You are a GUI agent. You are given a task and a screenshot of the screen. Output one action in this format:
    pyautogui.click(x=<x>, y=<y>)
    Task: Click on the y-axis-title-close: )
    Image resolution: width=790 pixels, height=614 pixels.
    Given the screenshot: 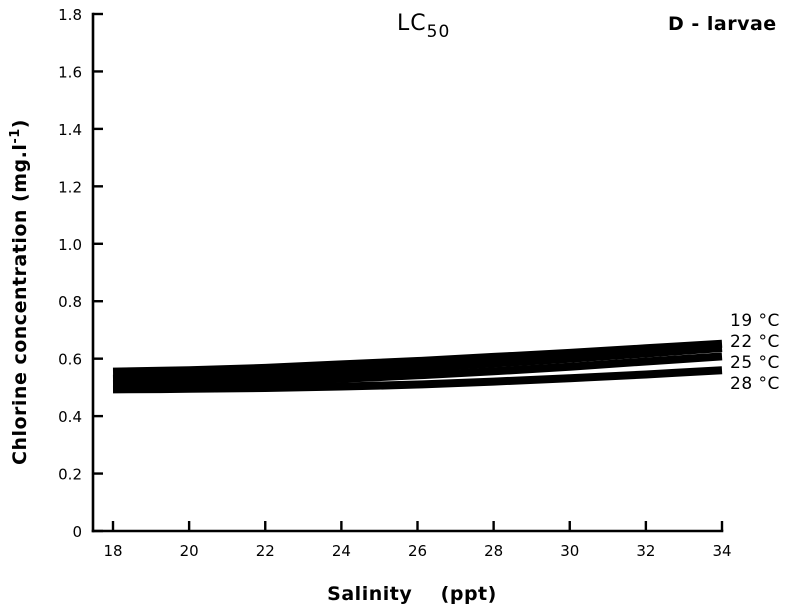 What is the action you would take?
    pyautogui.click(x=20, y=123)
    